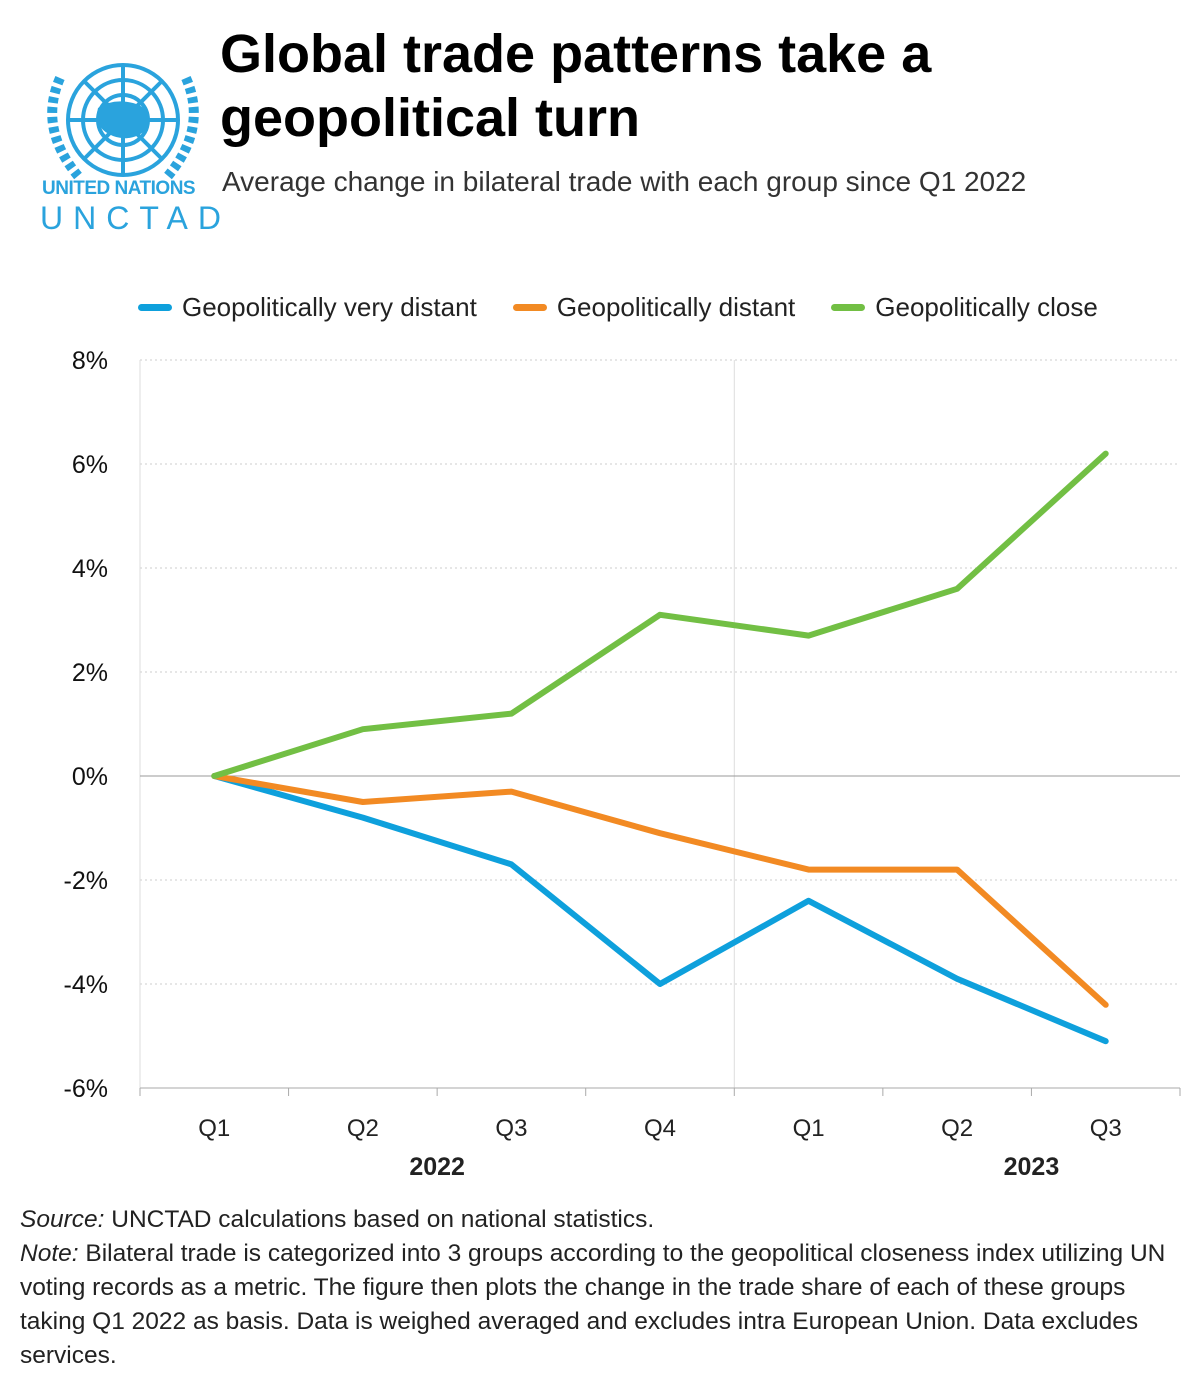 This screenshot has width=1200, height=1400. What do you see at coordinates (90, 673) in the screenshot?
I see `y-tick-label: 2%` at bounding box center [90, 673].